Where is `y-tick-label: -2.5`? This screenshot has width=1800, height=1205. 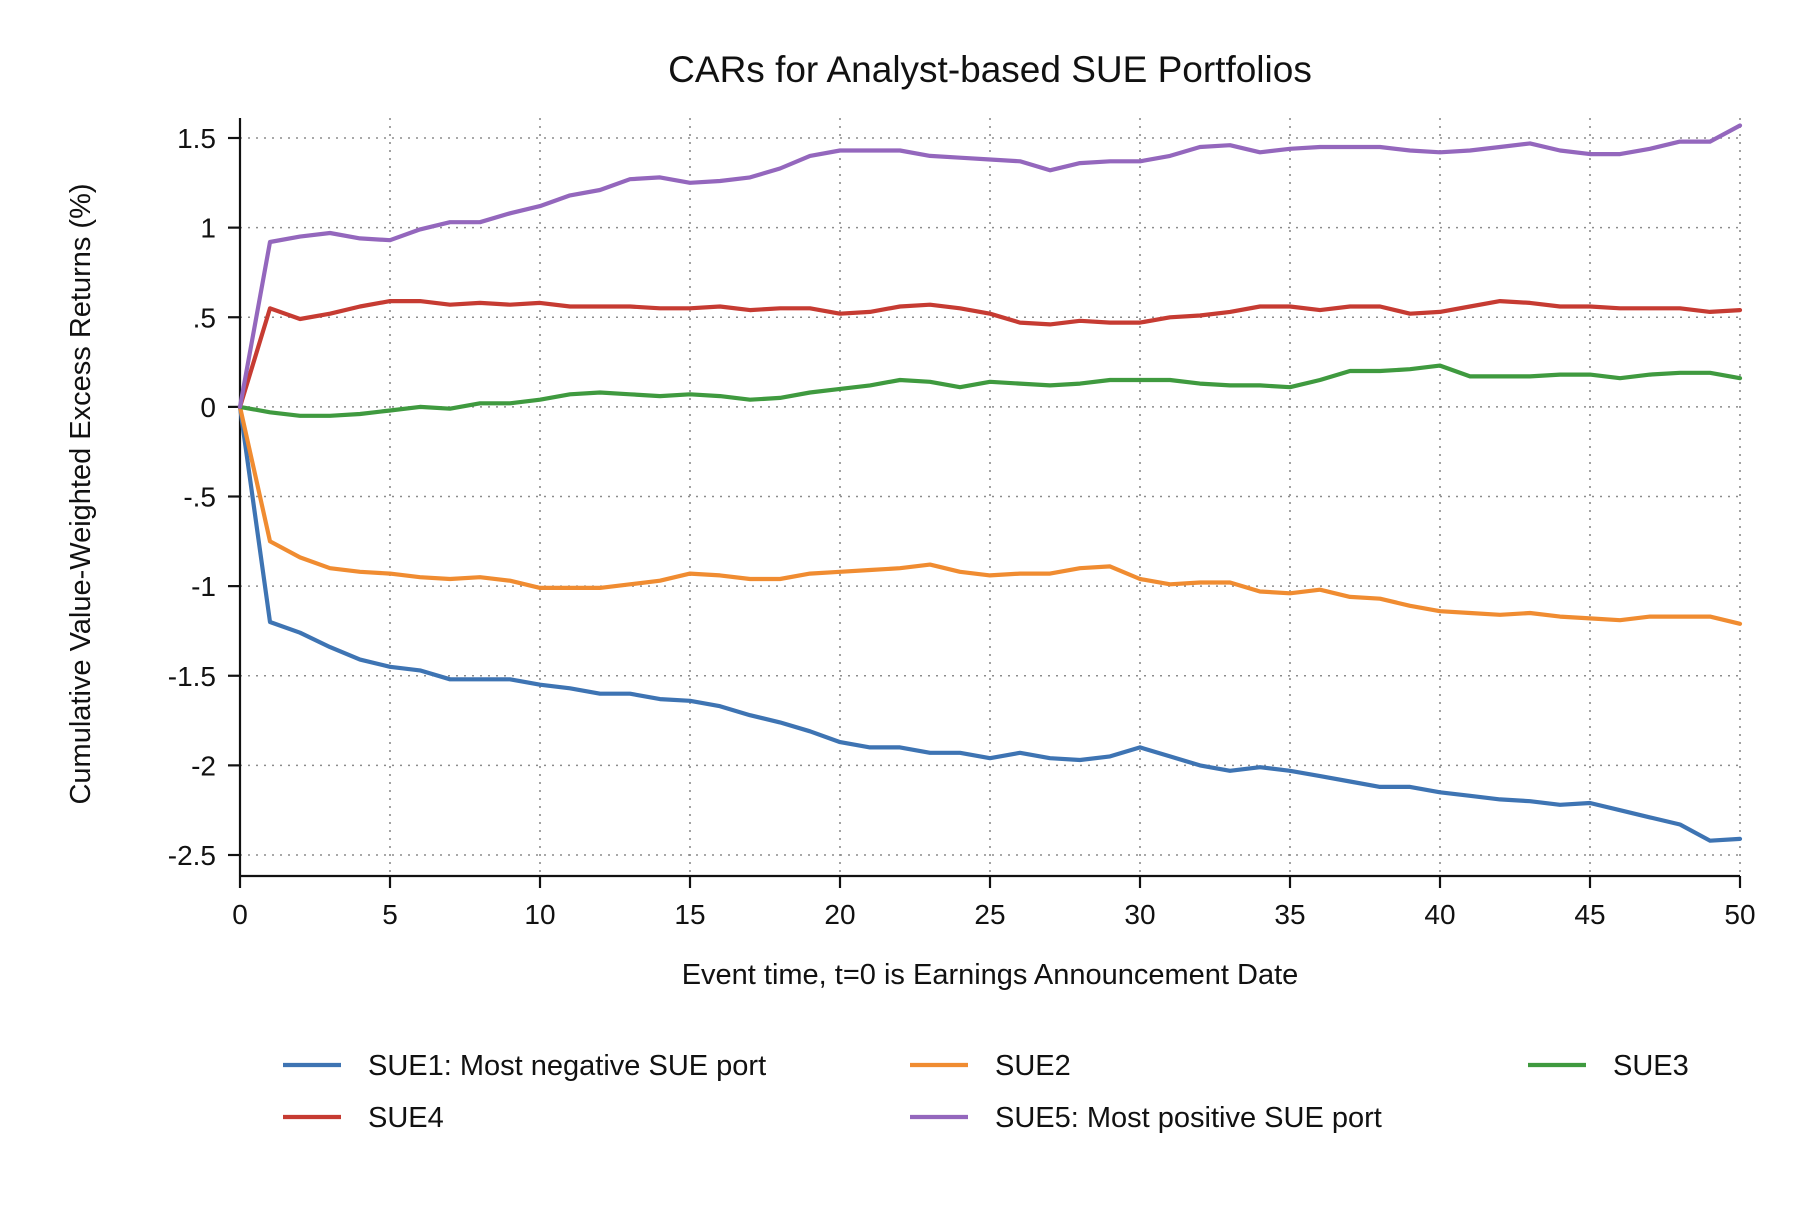 y-tick-label: -2.5 is located at coordinates (192, 855).